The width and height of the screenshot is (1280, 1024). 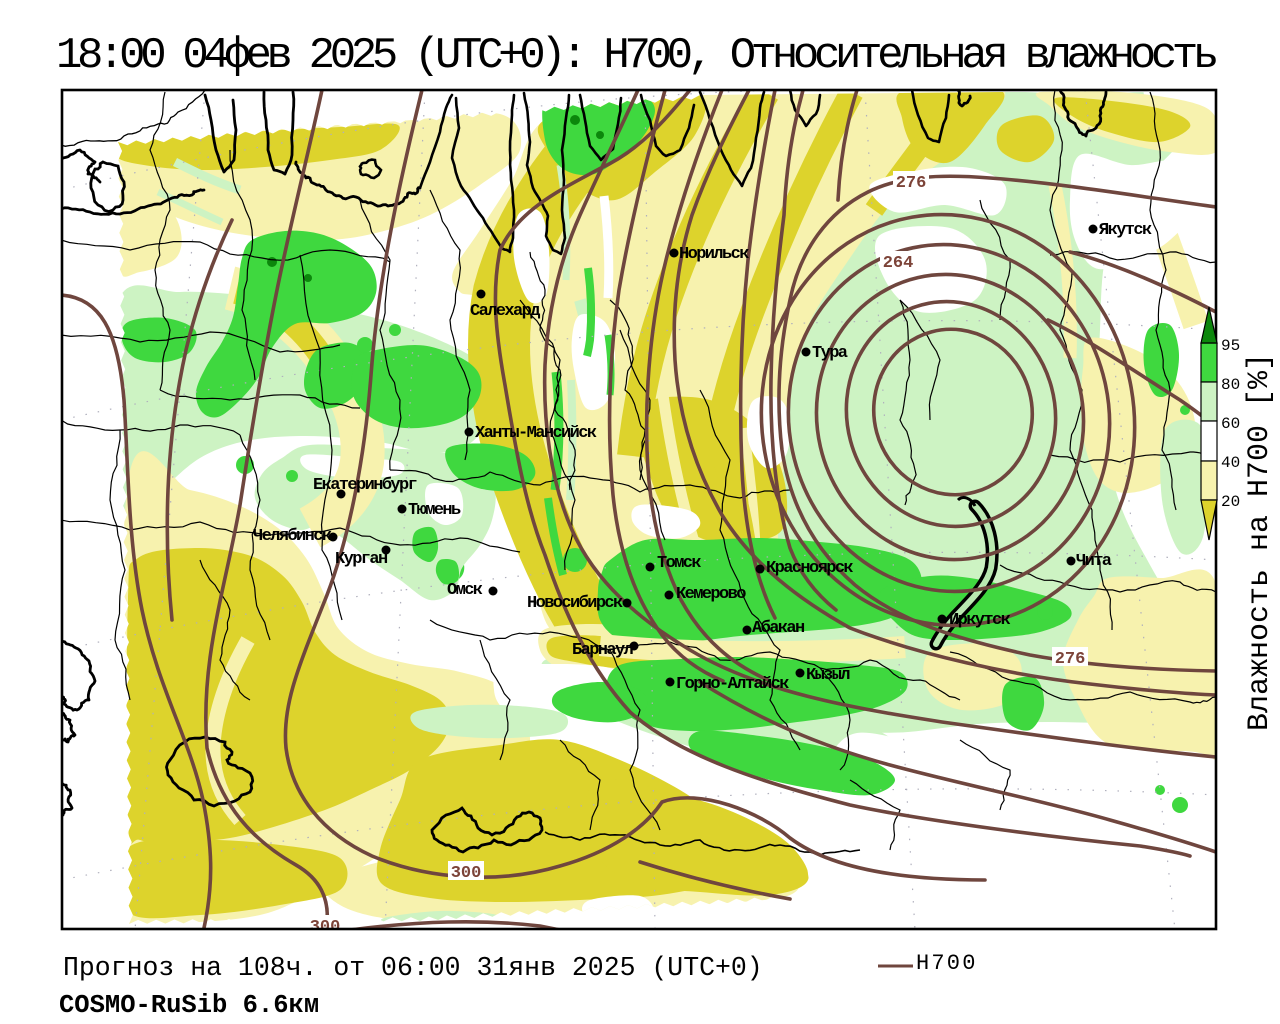 I want to click on svg-text: 20, so click(x=1230, y=502).